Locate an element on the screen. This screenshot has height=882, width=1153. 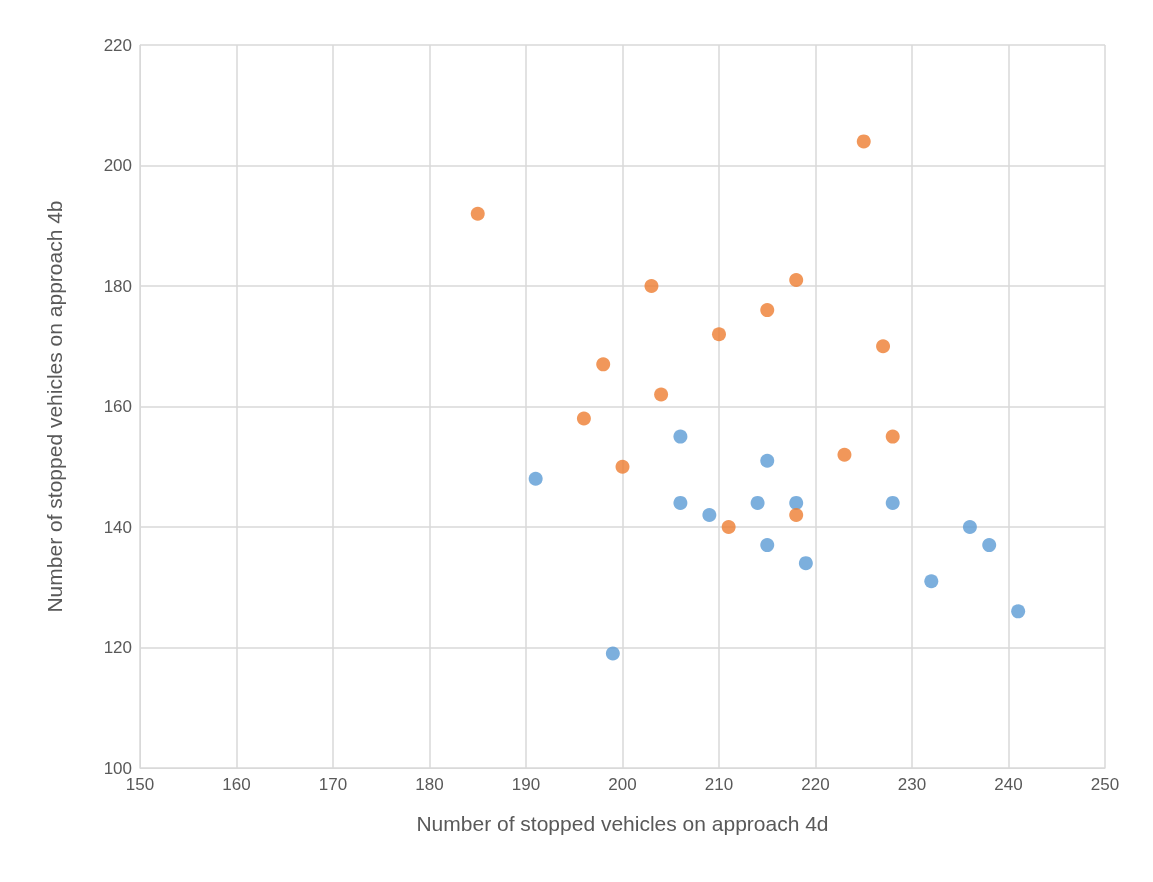
y-tick-label: 200 is located at coordinates (117, 165).